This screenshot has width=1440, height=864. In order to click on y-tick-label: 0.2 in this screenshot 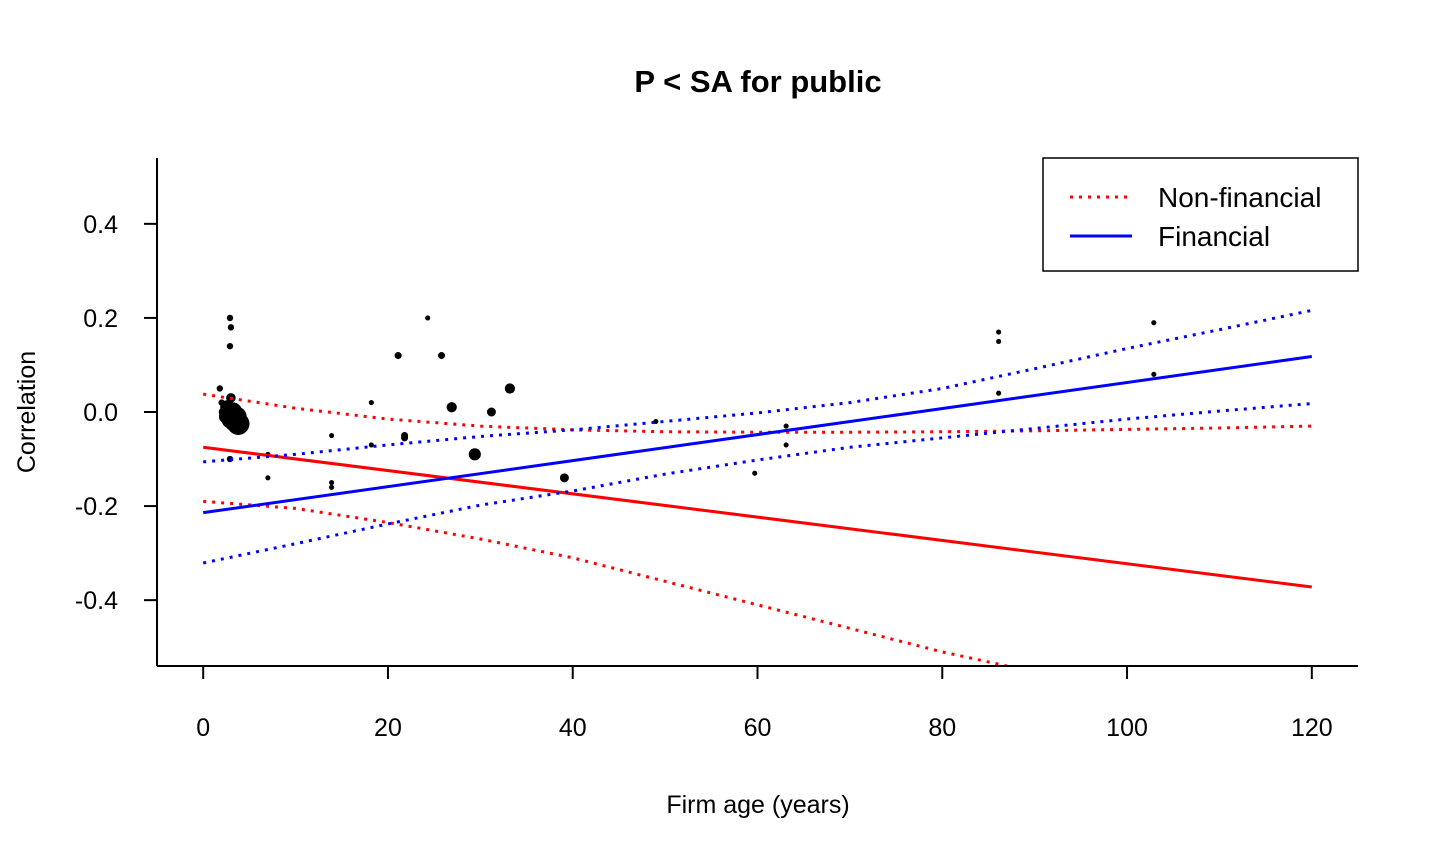, I will do `click(100, 319)`.